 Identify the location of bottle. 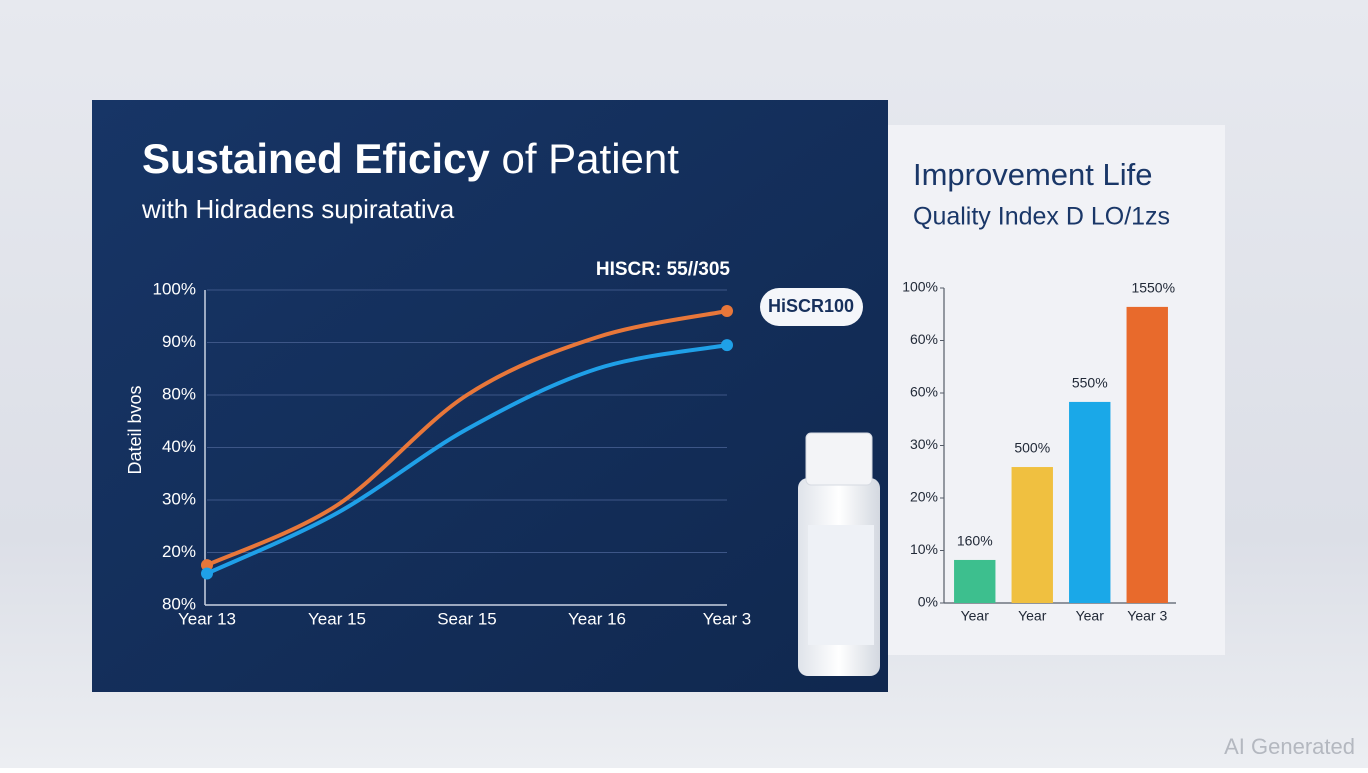
(839, 554).